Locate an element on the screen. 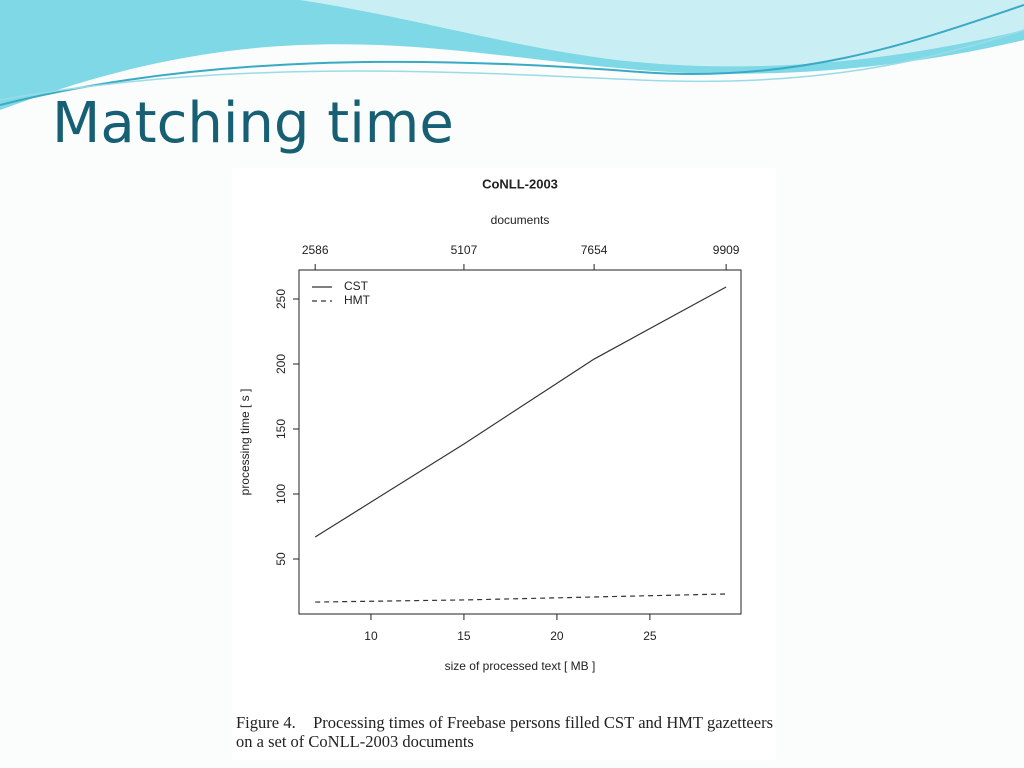 The width and height of the screenshot is (1024, 768). y-tick-label: 50 is located at coordinates (281, 559).